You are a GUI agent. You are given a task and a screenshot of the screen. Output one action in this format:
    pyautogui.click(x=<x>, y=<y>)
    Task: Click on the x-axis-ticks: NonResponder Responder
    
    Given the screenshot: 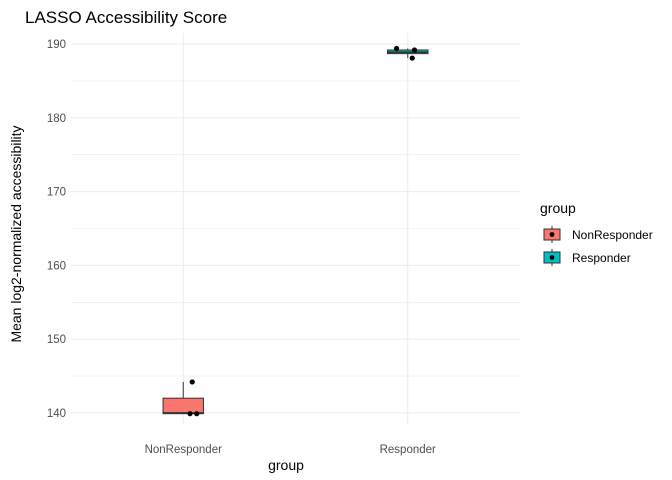 What is the action you would take?
    pyautogui.click(x=290, y=450)
    